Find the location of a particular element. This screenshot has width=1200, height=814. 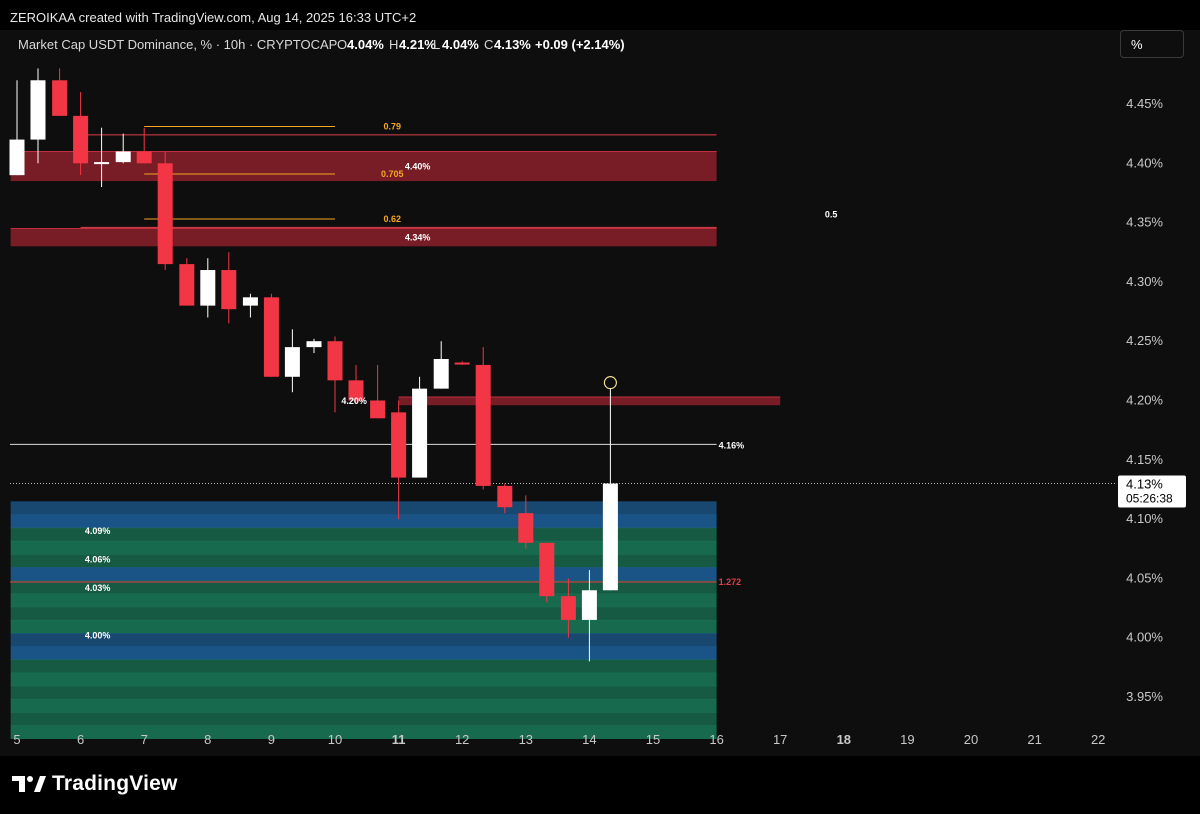

y-tick-label: 4.15% is located at coordinates (1144, 459).